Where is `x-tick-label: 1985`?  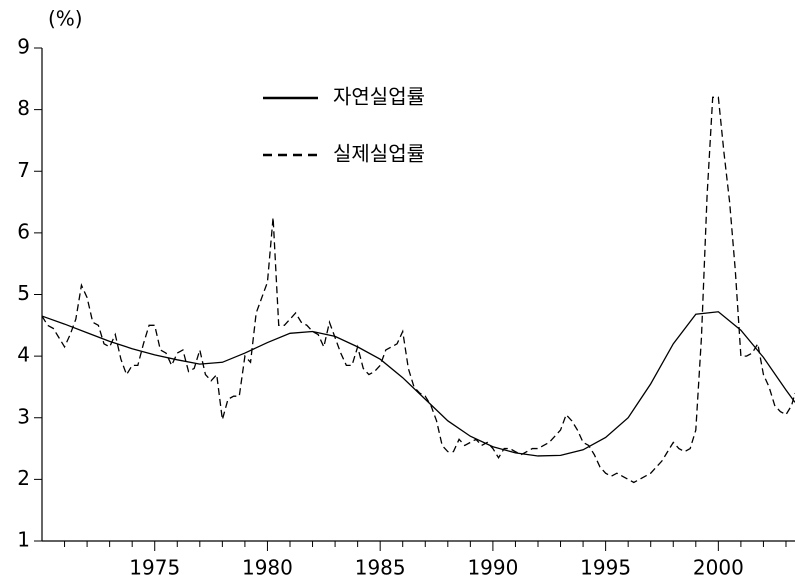 x-tick-label: 1985 is located at coordinates (380, 568).